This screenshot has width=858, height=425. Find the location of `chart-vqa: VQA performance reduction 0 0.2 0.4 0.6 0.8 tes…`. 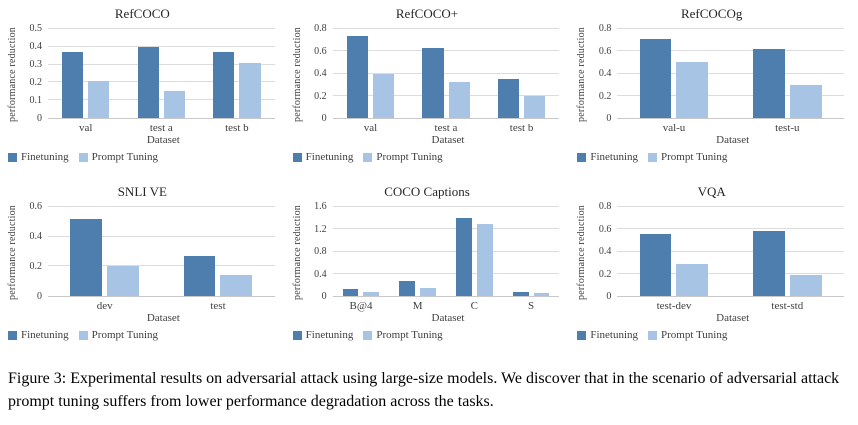

chart-vqa: VQA performance reduction 0 0.2 0.4 0.6 0.8 tes… is located at coordinates (711, 269).